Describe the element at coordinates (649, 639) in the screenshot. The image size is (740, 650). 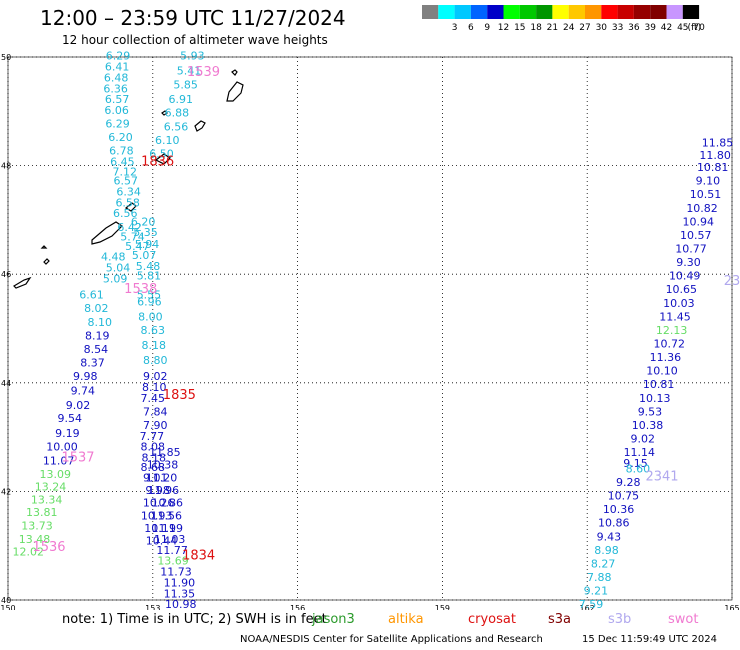
I see `footer-timestamp: 15 Dec 11:59:49 UTC 2024` at that location.